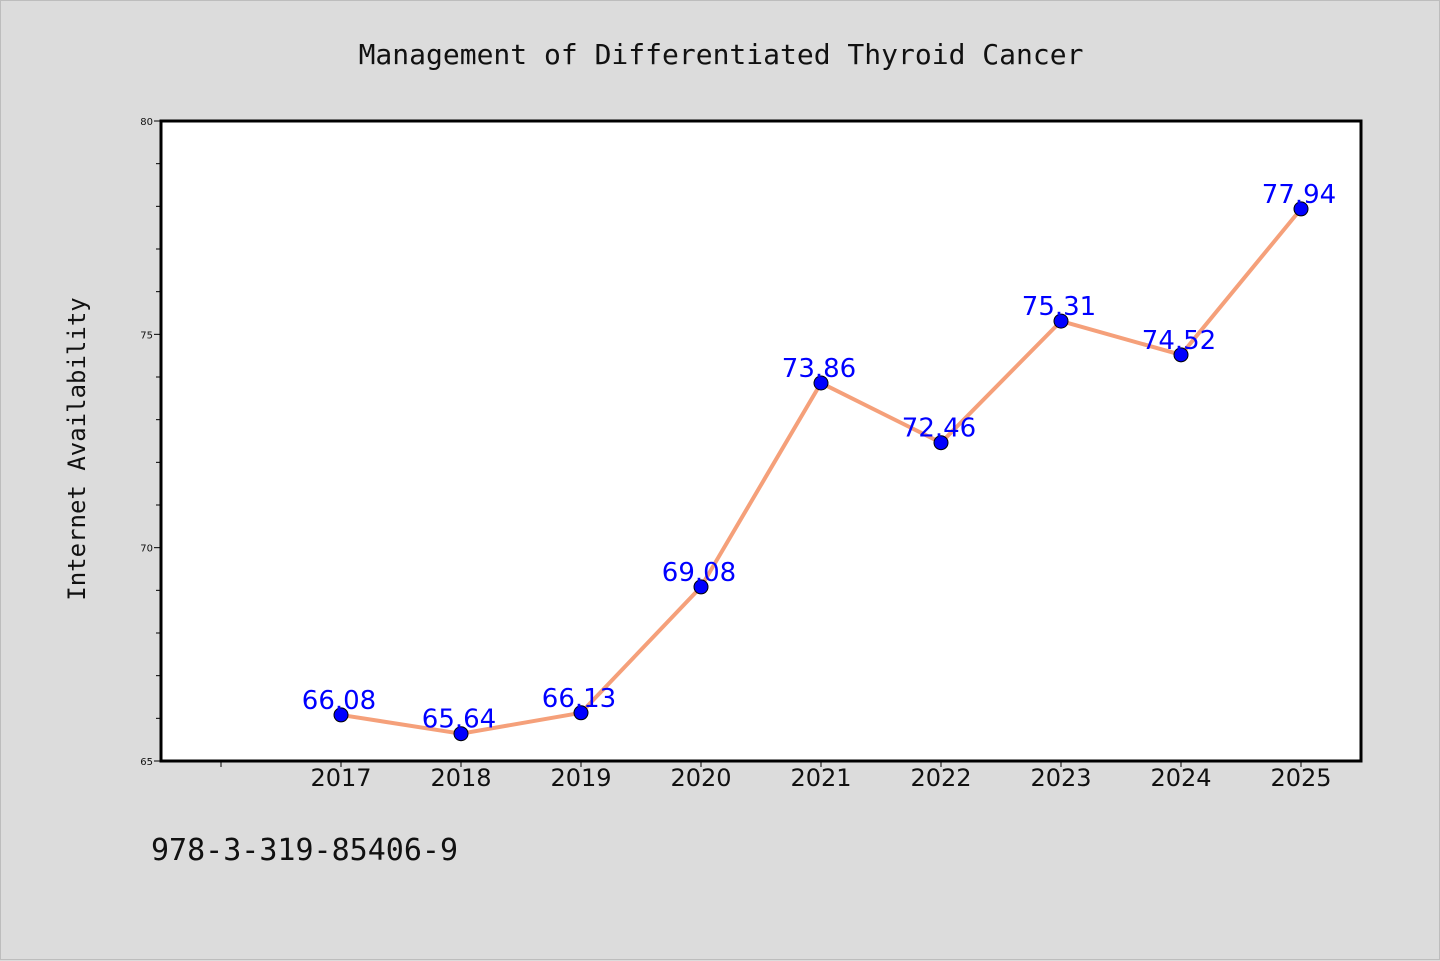 Image resolution: width=1440 pixels, height=961 pixels. Describe the element at coordinates (1179, 341) in the screenshot. I see `data-label: 74.52` at that location.